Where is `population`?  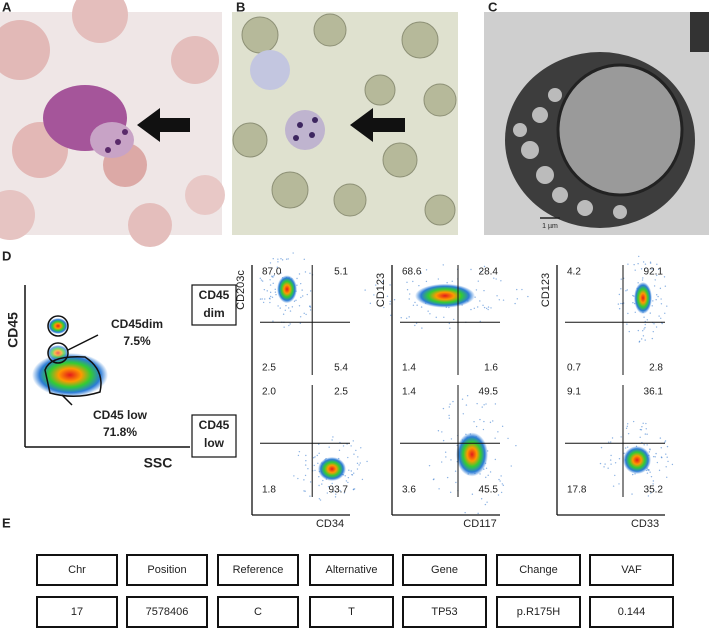
population is located at coordinates (287, 289).